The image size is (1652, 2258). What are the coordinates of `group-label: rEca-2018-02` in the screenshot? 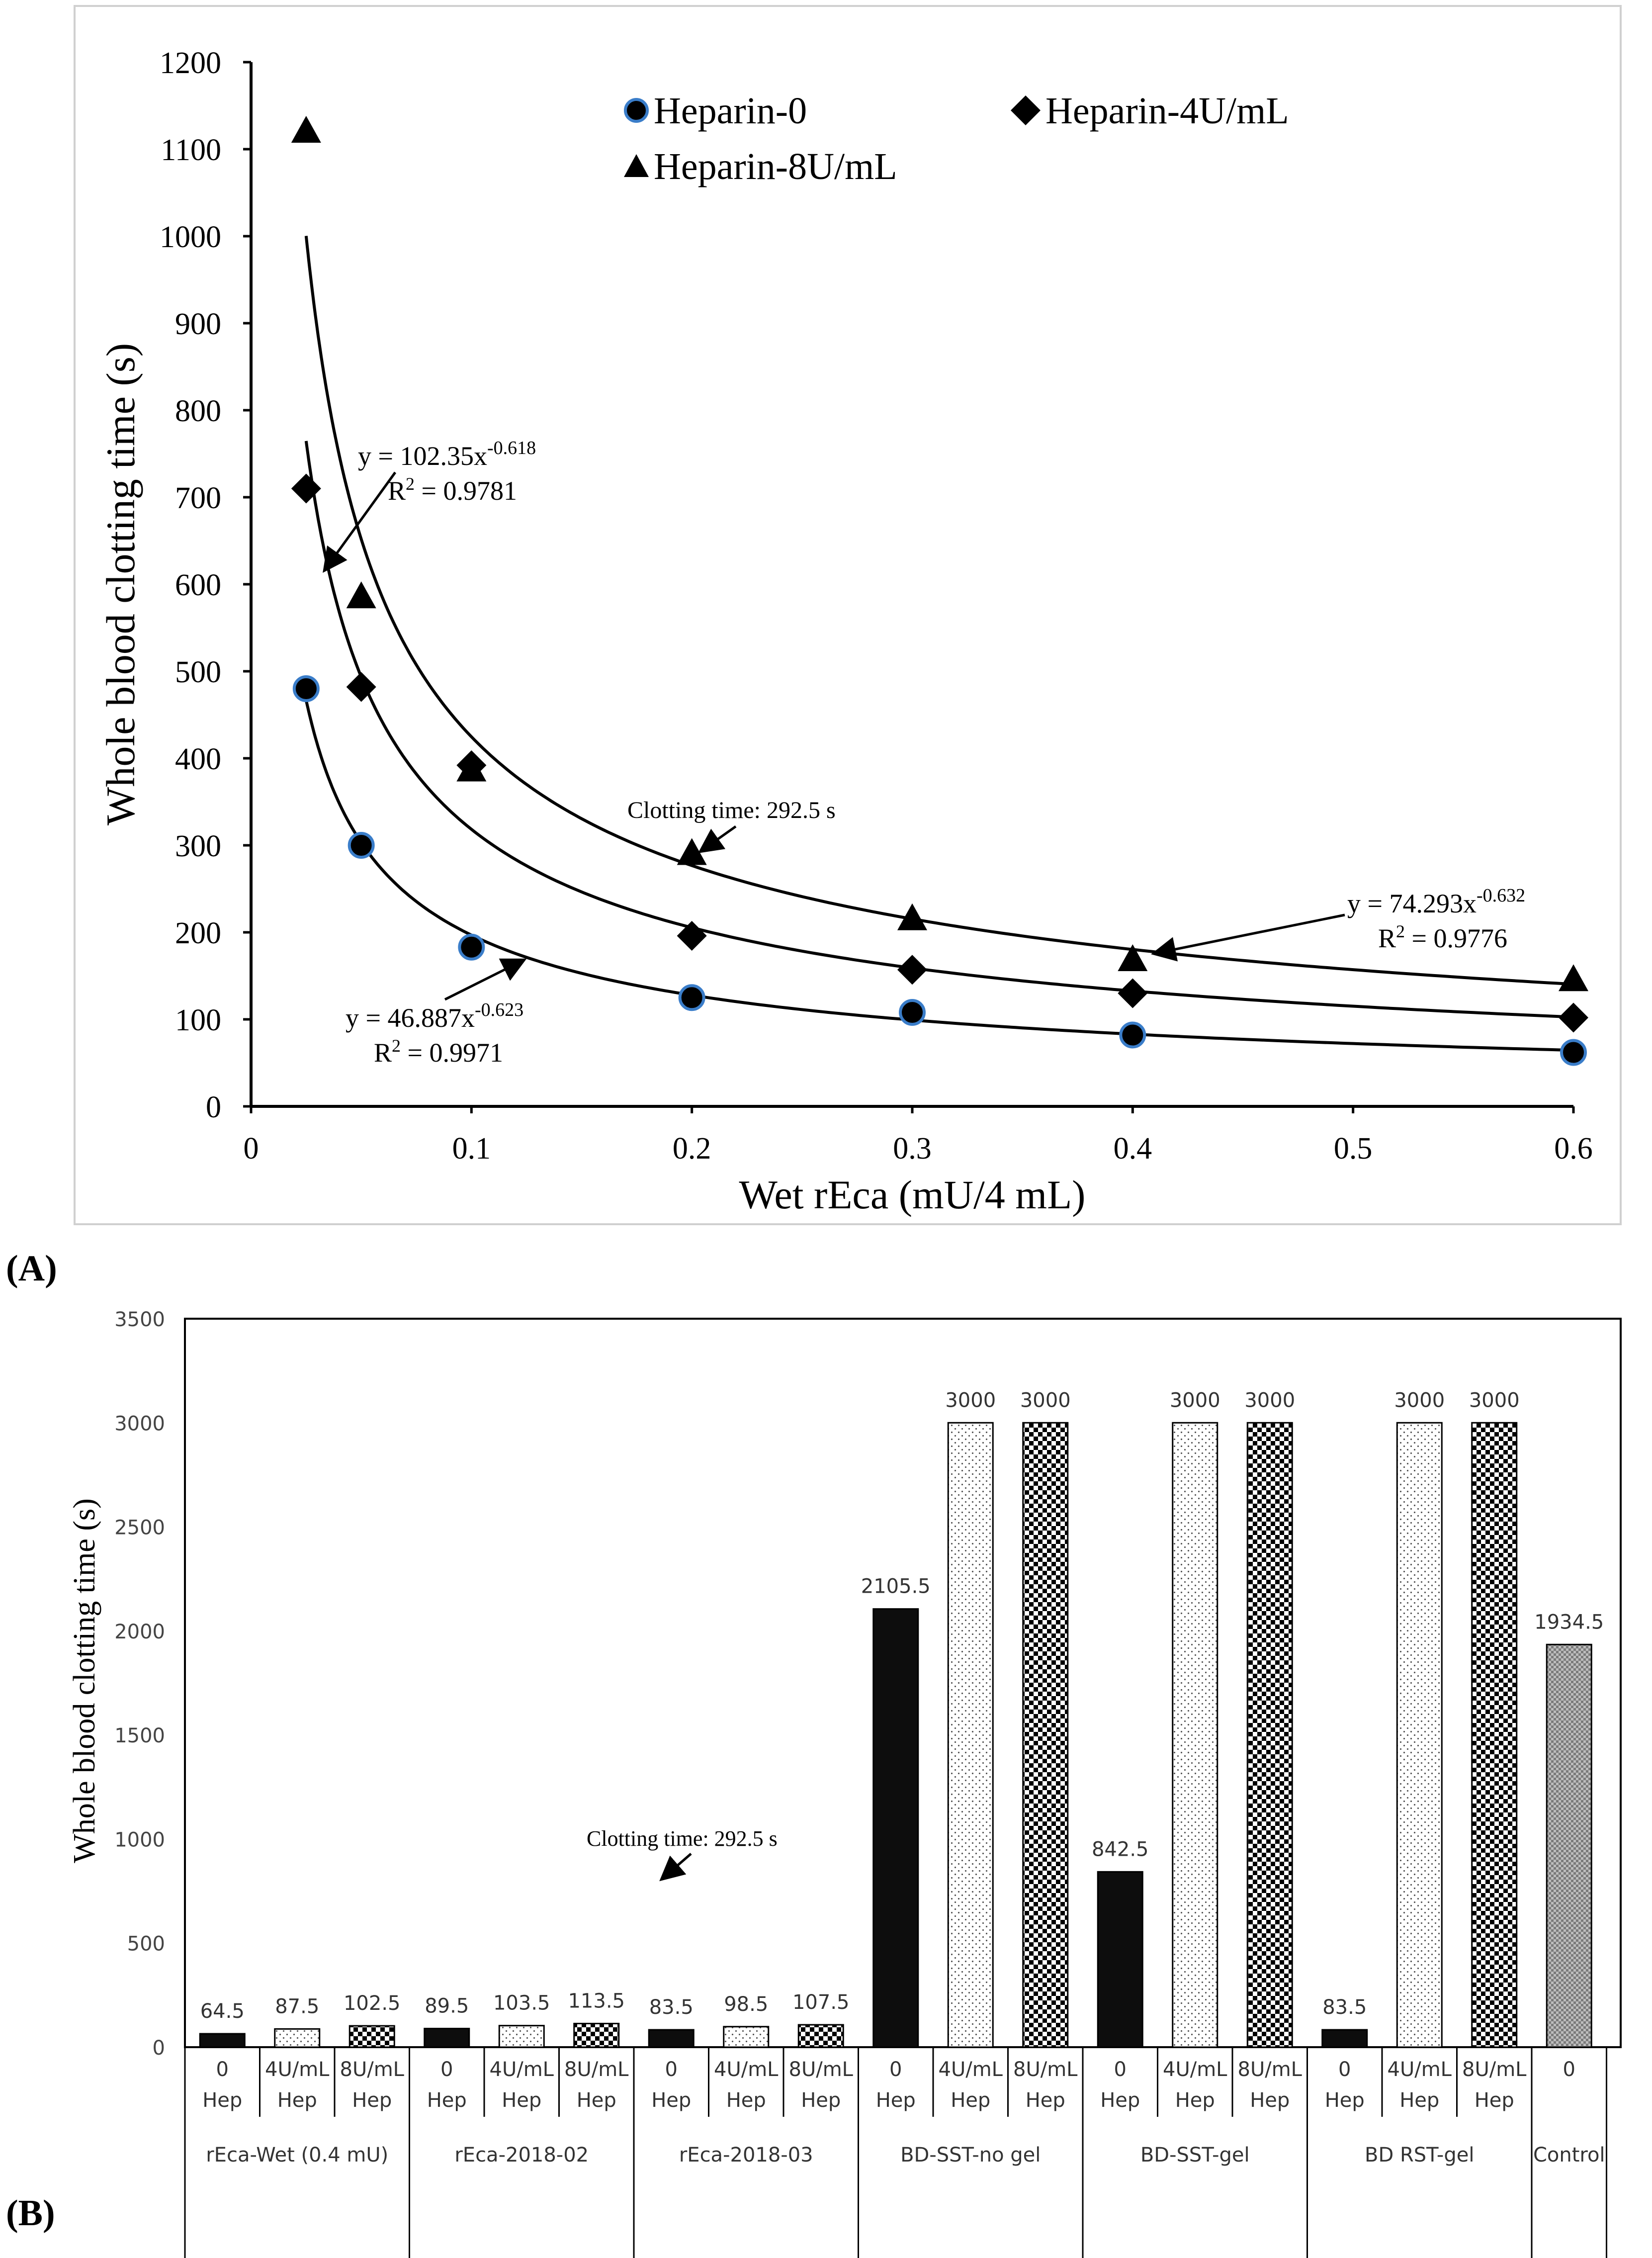 It's located at (522, 2155).